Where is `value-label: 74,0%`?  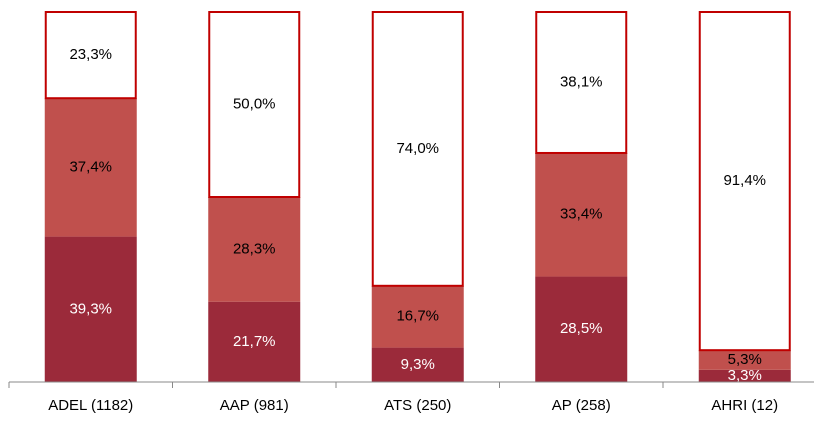 value-label: 74,0% is located at coordinates (417, 148).